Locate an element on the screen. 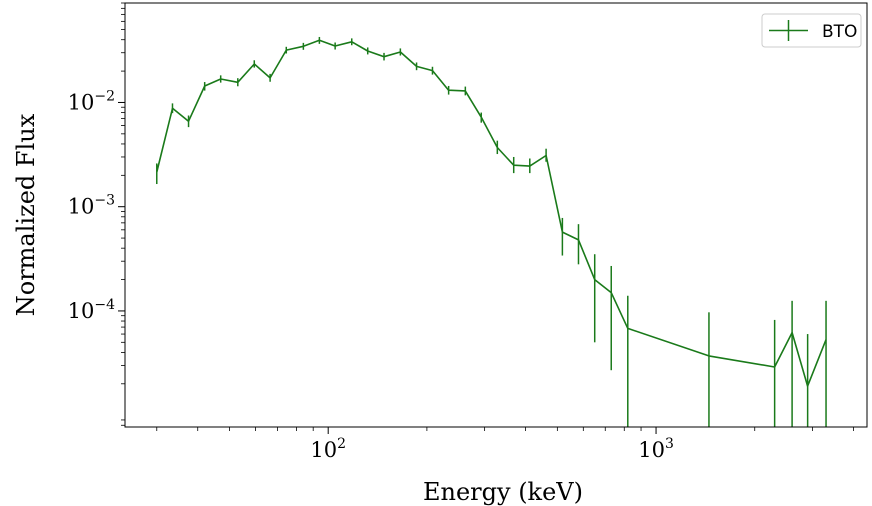  legend-box is located at coordinates (811, 30).